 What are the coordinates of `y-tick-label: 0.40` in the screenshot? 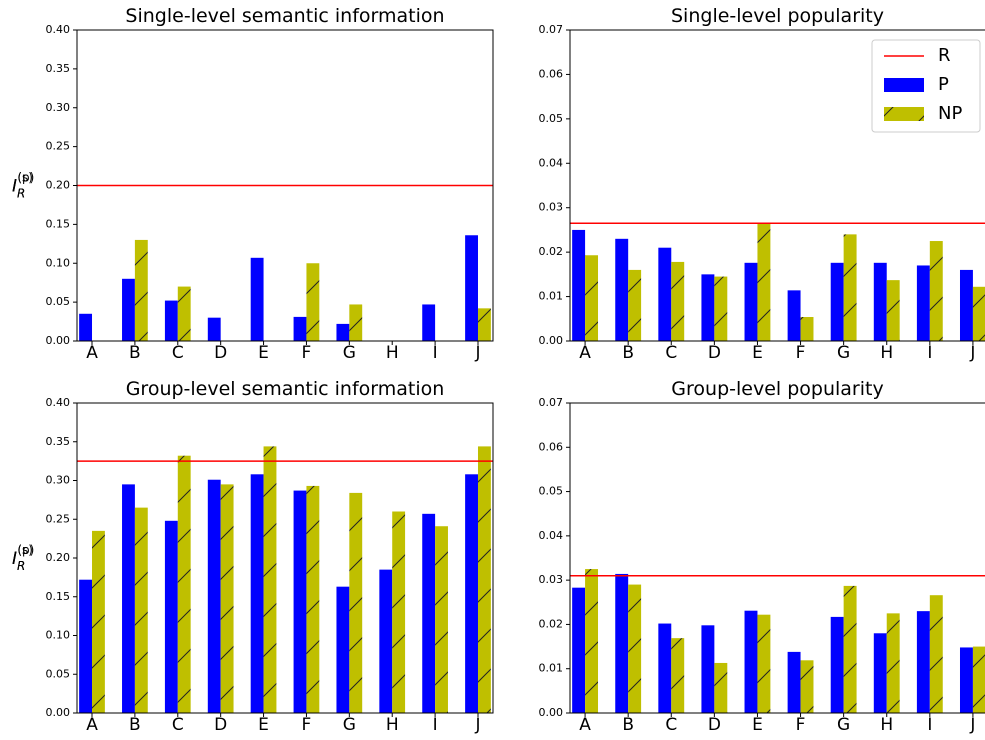 It's located at (58, 402).